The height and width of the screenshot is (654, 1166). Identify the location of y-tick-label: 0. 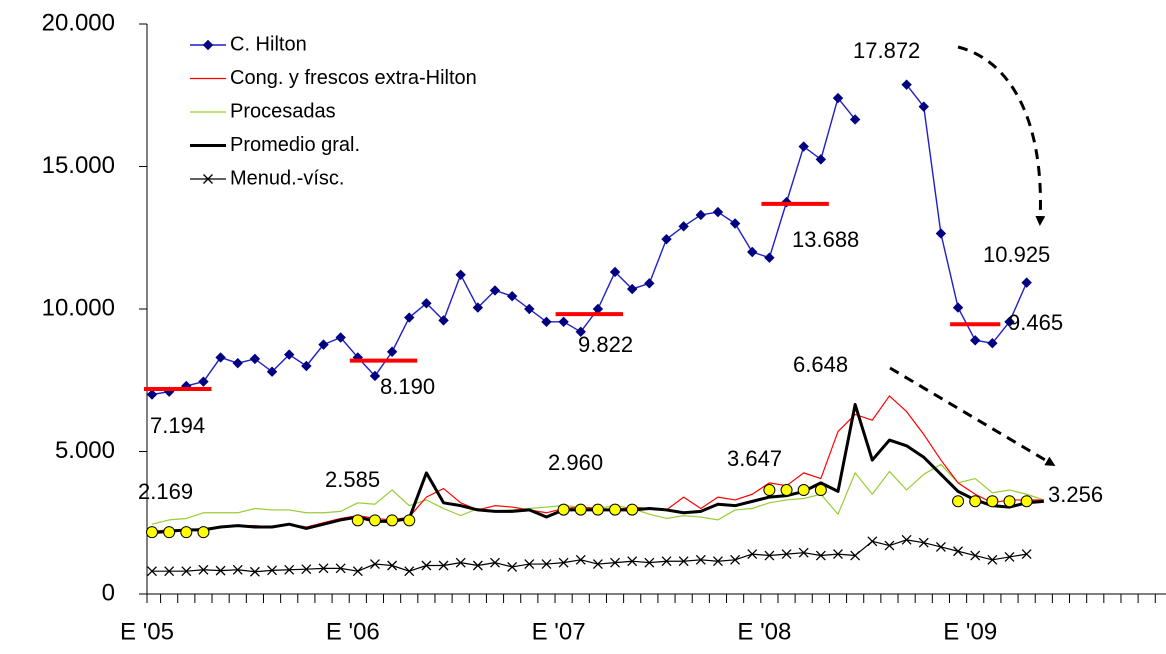
(108, 592).